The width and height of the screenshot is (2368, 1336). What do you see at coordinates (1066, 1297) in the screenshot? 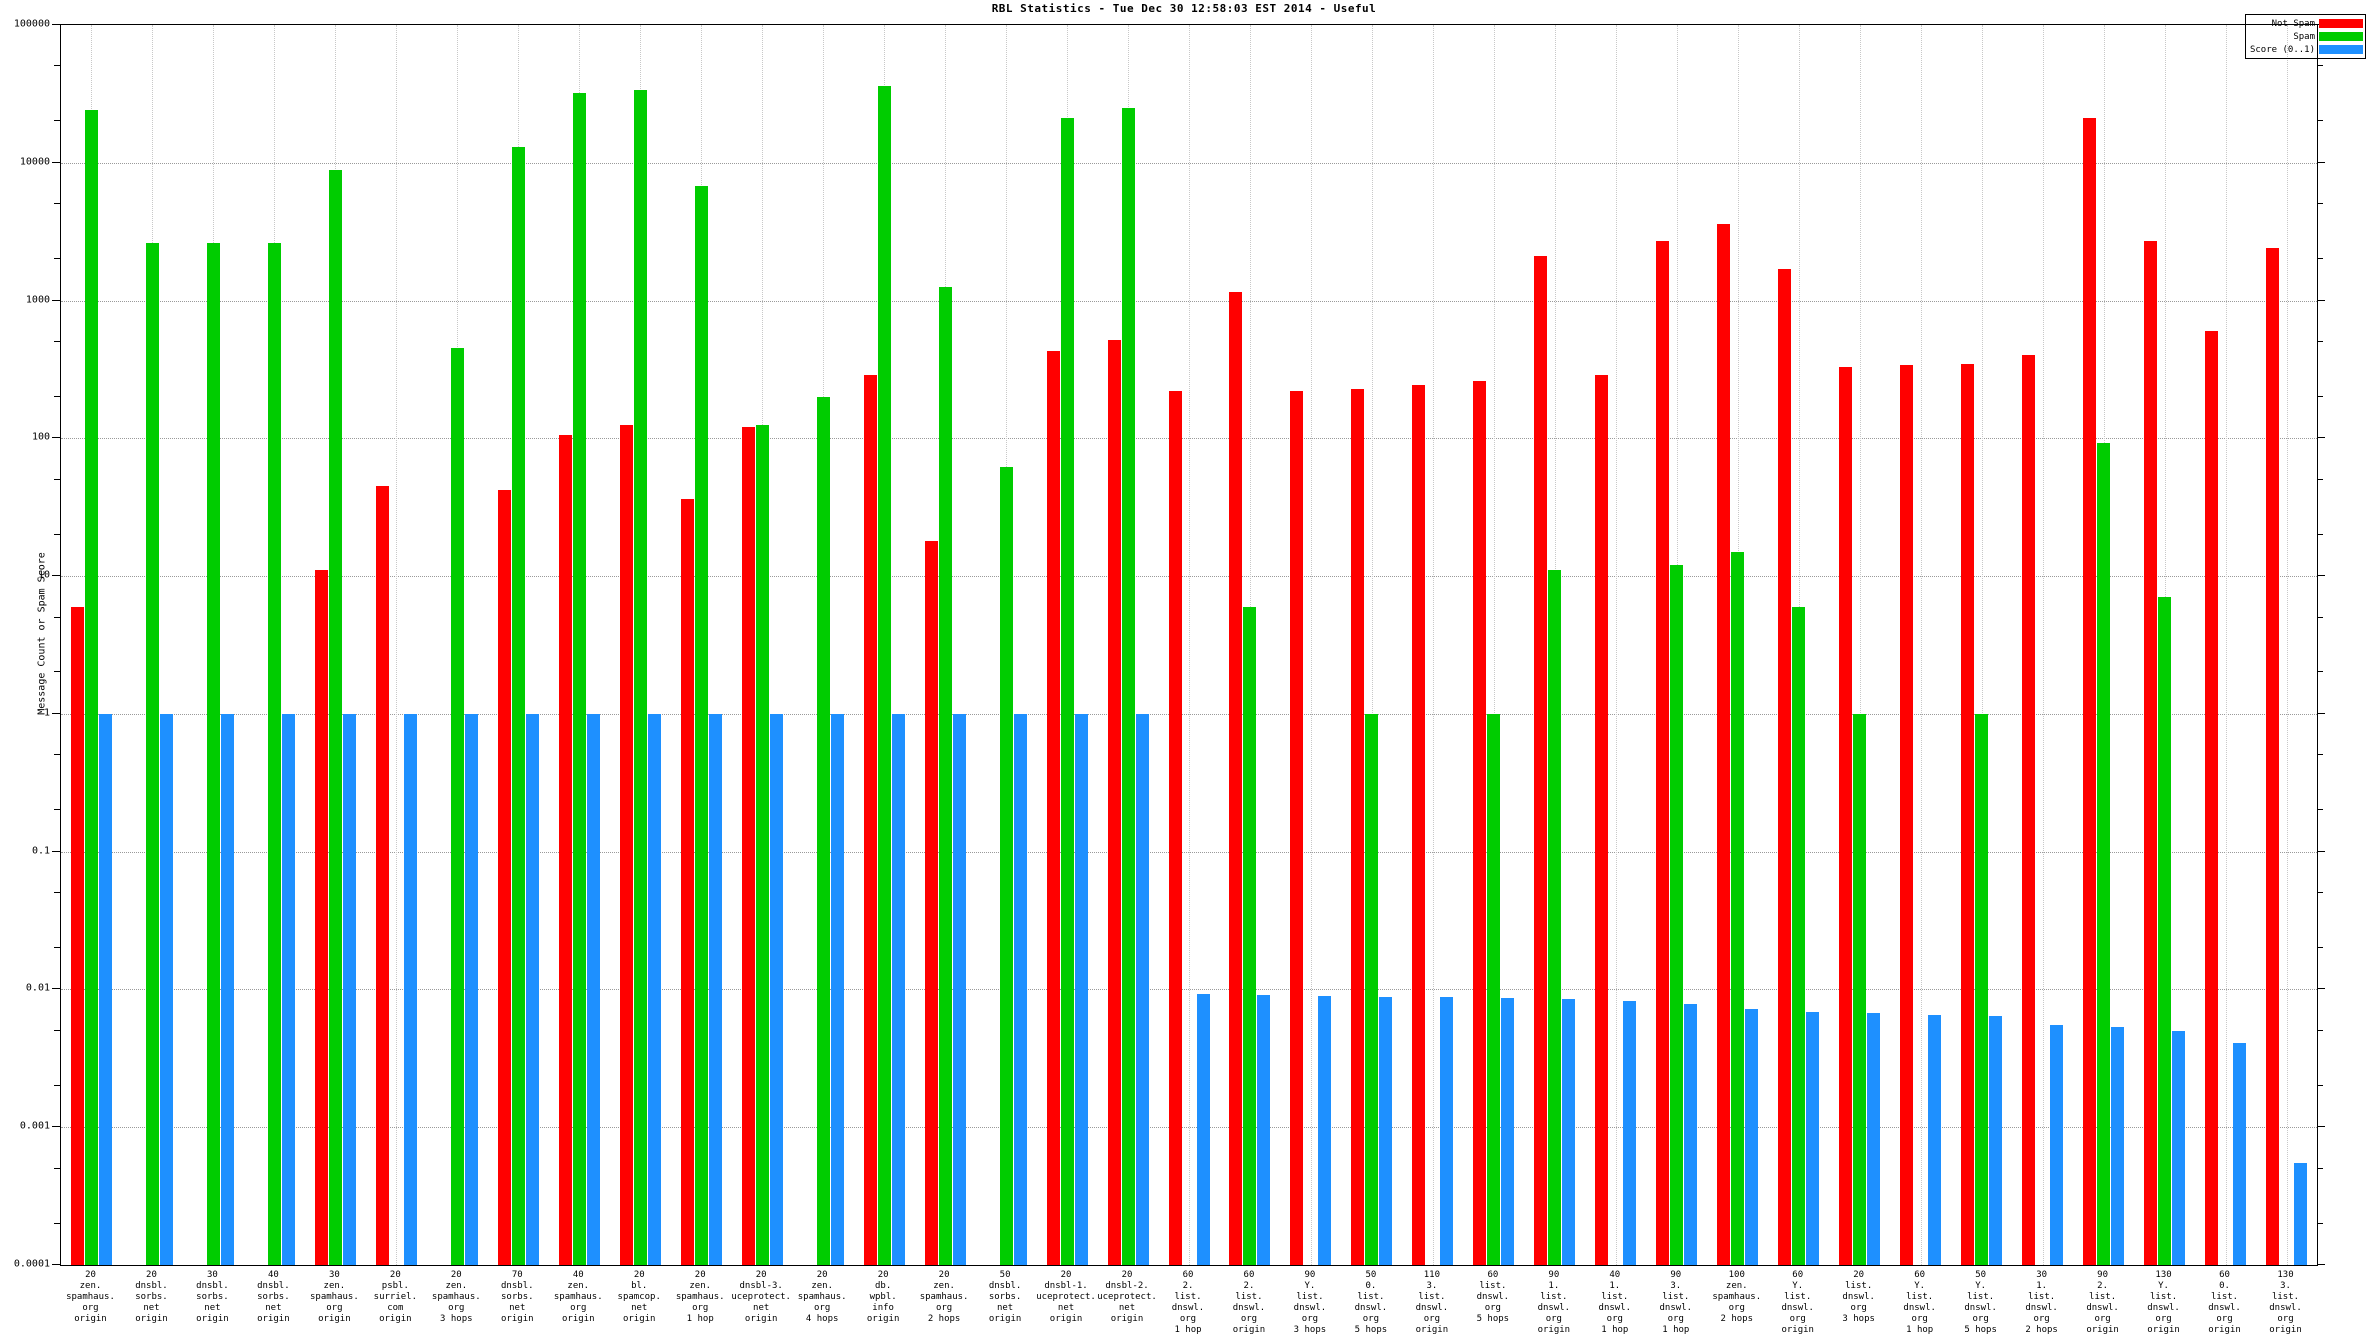
I see `x-axis-label-line: uceprotect.` at bounding box center [1066, 1297].